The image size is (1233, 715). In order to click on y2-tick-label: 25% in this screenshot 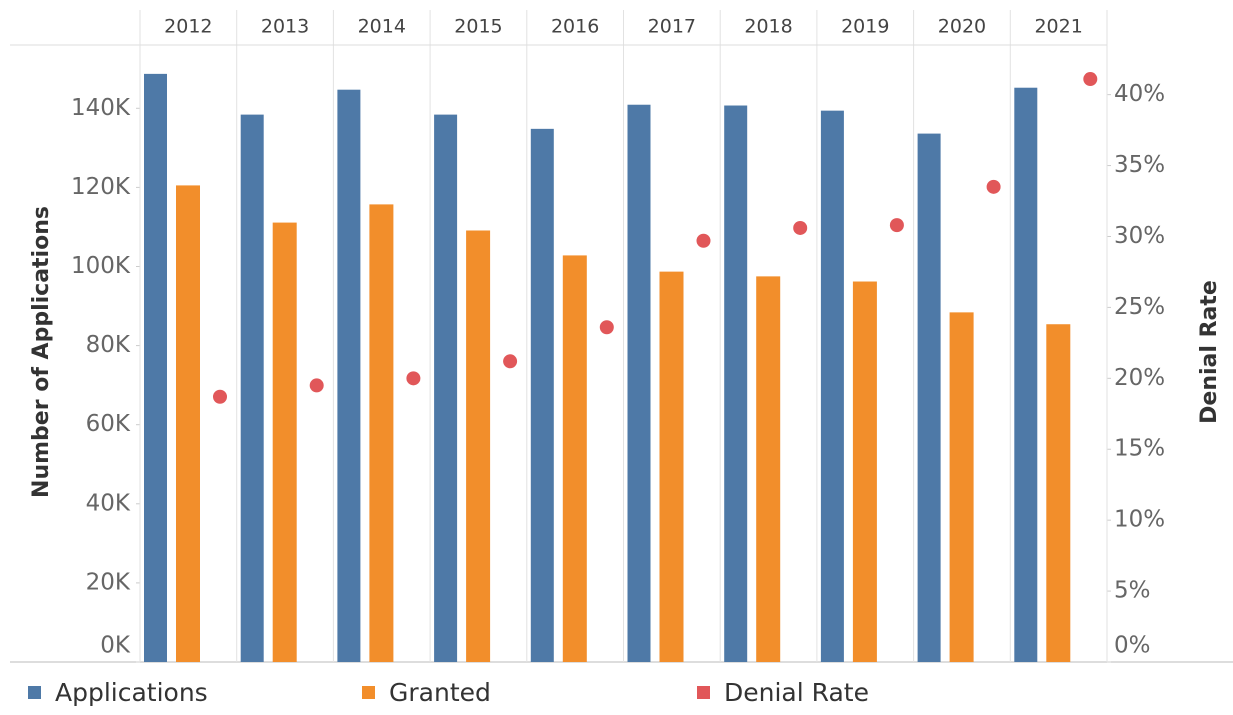, I will do `click(1139, 307)`.